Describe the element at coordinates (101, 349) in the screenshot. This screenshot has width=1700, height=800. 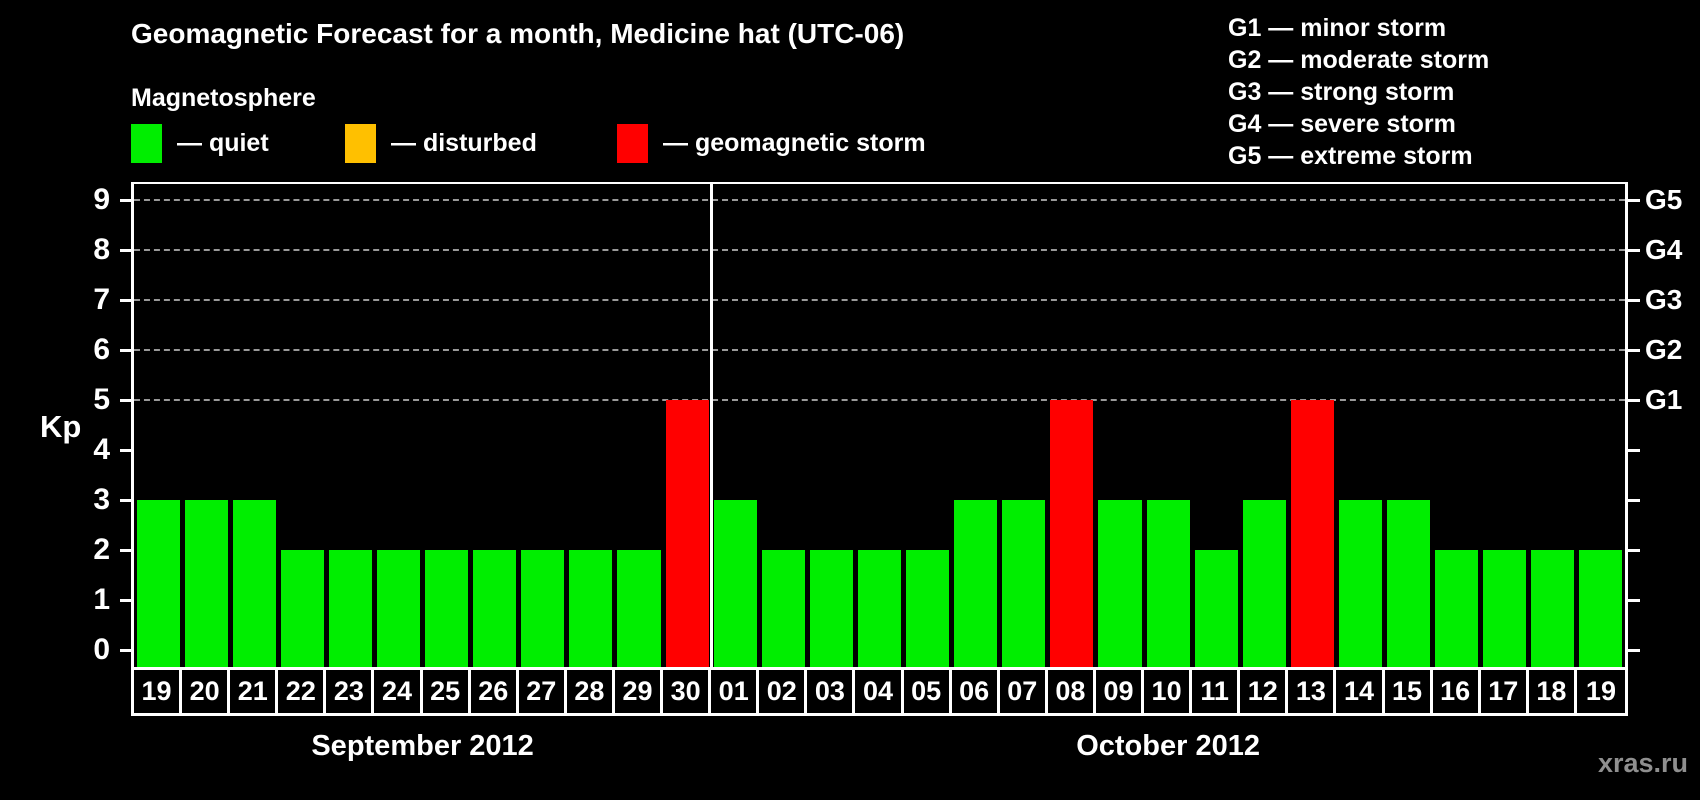
I see `y-axis-tick-label: 6` at that location.